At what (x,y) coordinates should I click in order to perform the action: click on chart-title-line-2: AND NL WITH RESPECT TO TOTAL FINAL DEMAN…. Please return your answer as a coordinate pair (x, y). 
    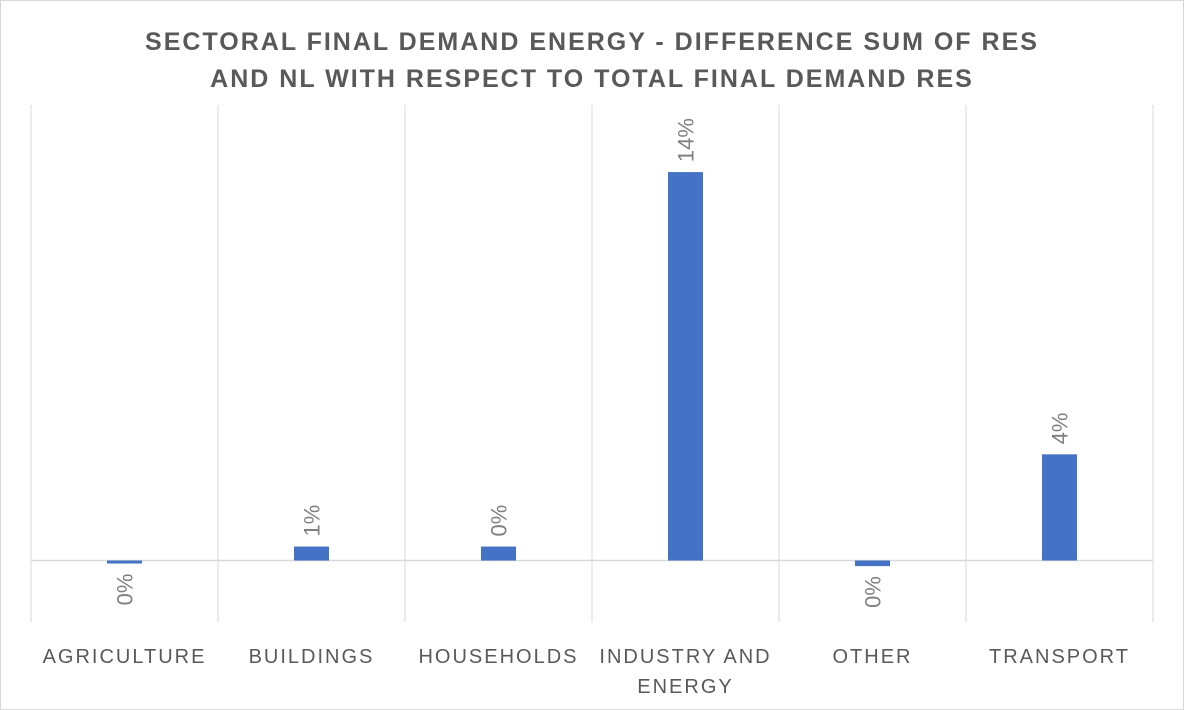
    Looking at the image, I should click on (592, 79).